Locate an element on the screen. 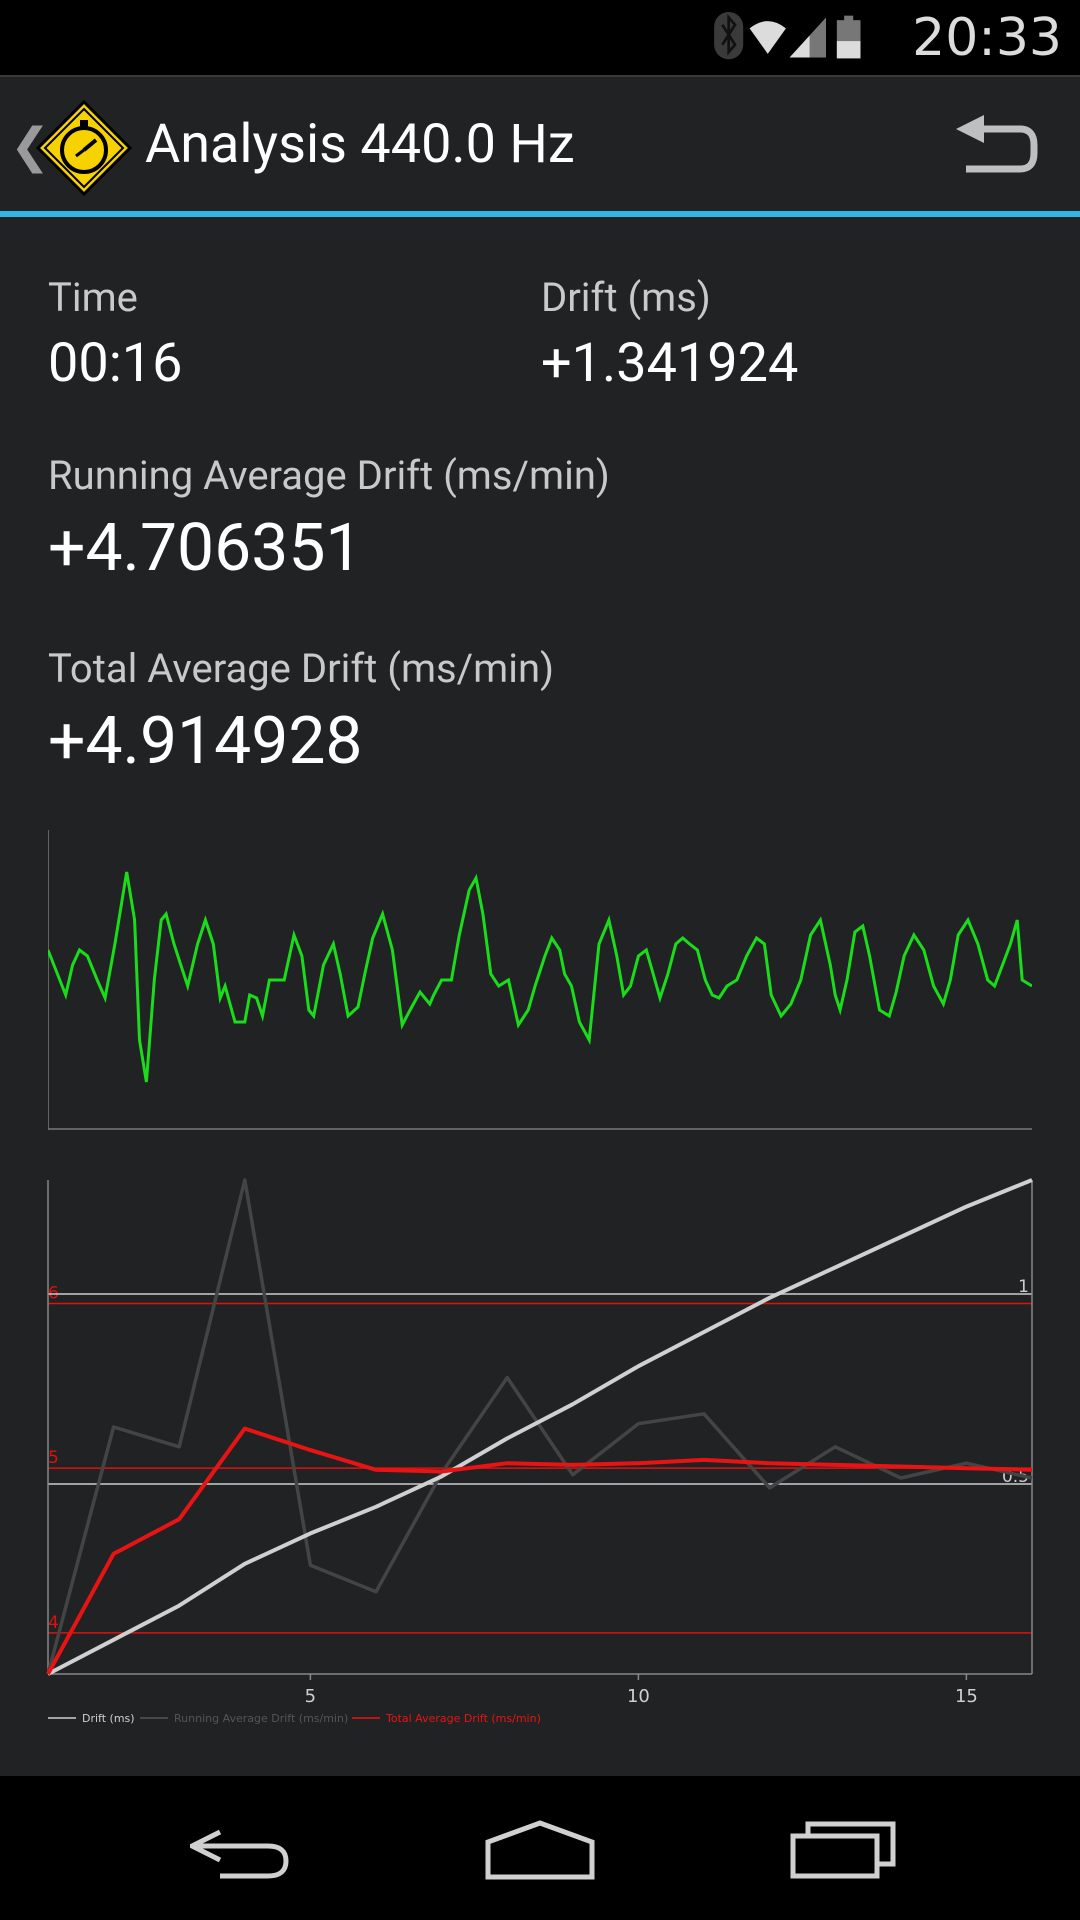 This screenshot has height=1920, width=1080. running-average-label: Running Average Drift (ms/min) is located at coordinates (329, 475).